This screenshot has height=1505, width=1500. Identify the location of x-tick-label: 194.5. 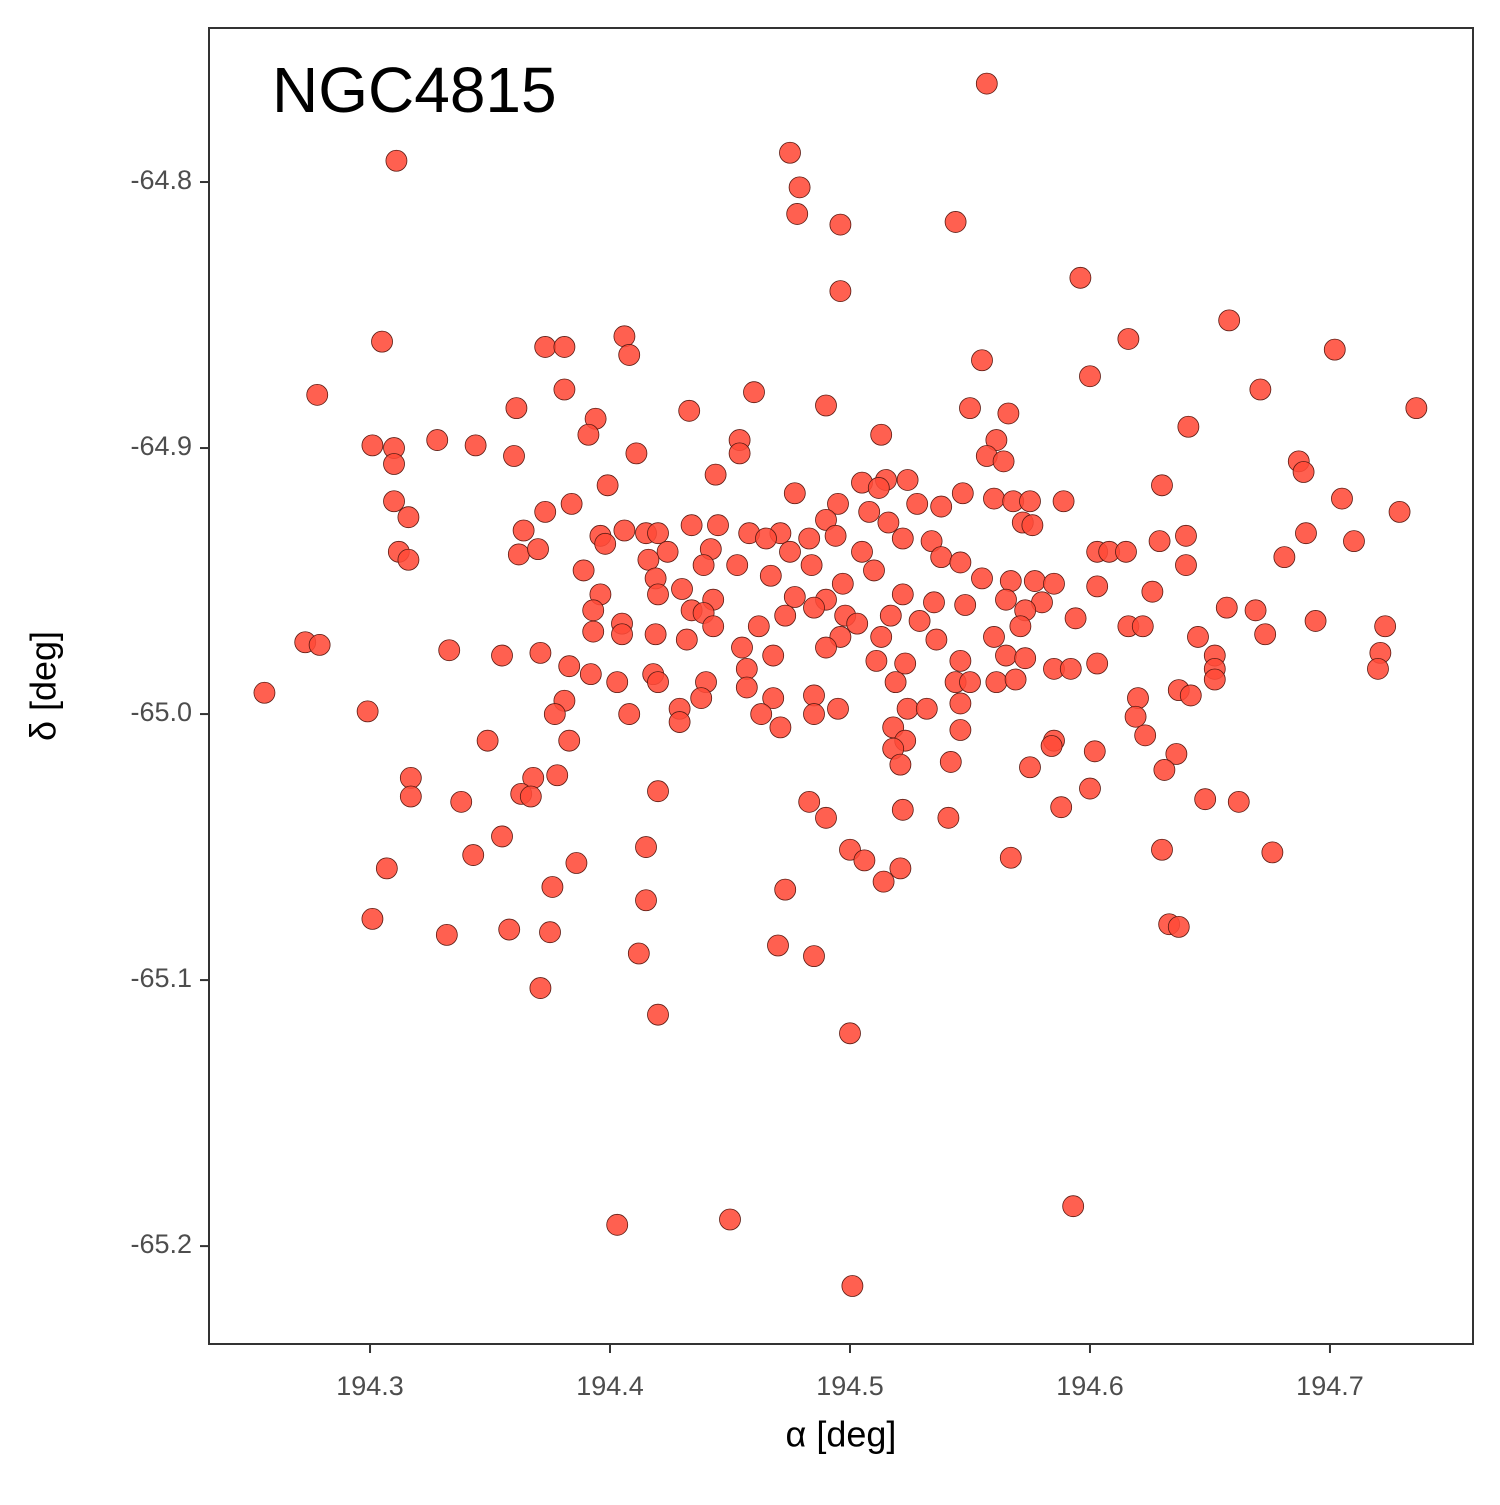
(850, 1386).